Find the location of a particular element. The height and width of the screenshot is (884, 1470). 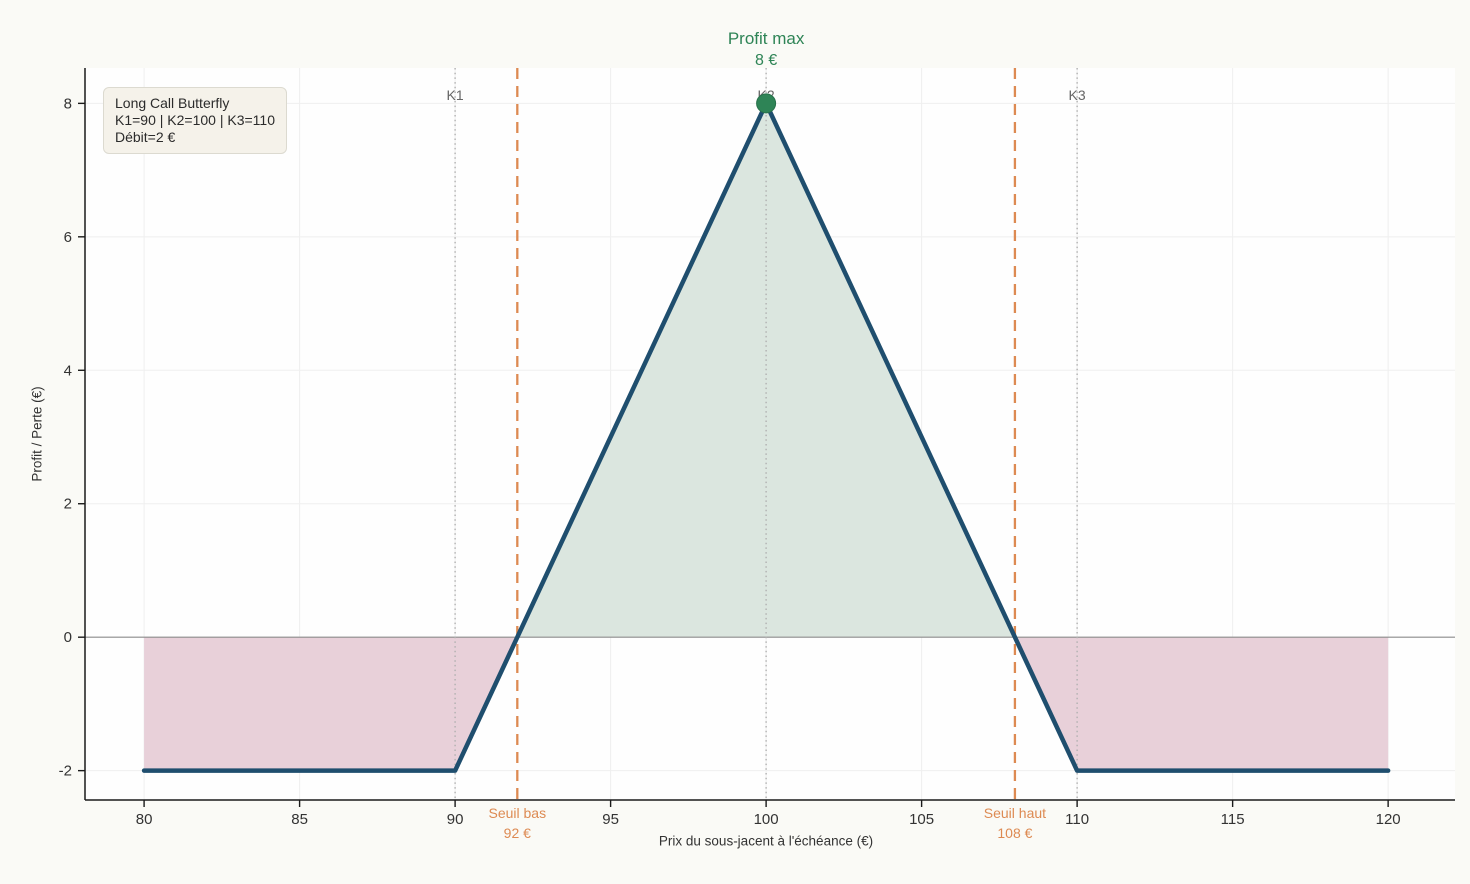

x-tick-label: 80 is located at coordinates (144, 819).